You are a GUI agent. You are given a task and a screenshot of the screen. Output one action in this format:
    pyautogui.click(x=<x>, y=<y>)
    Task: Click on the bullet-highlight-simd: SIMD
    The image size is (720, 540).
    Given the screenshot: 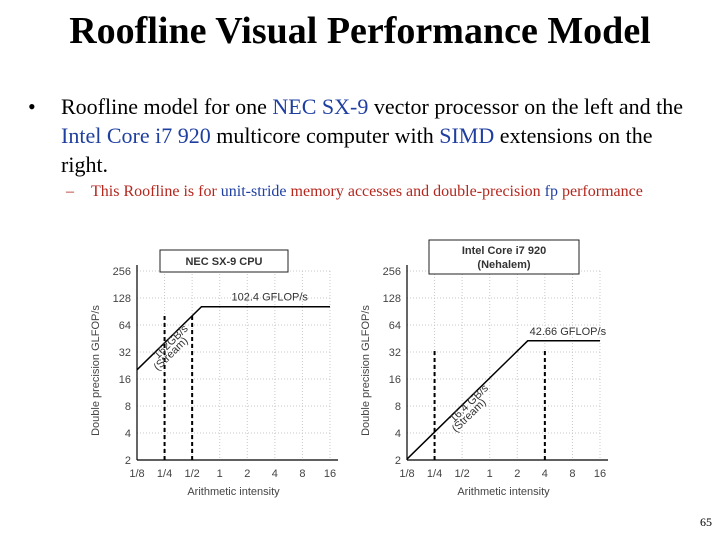 What is the action you would take?
    pyautogui.click(x=467, y=135)
    